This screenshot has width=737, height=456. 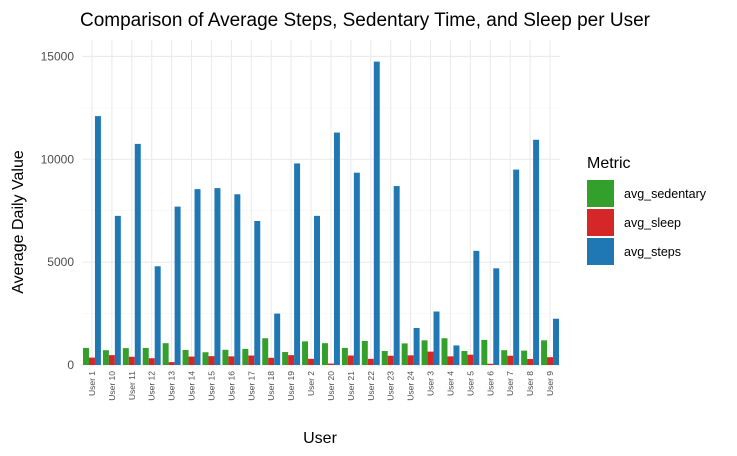 What do you see at coordinates (92, 383) in the screenshot?
I see `x-tick-label: User 1` at bounding box center [92, 383].